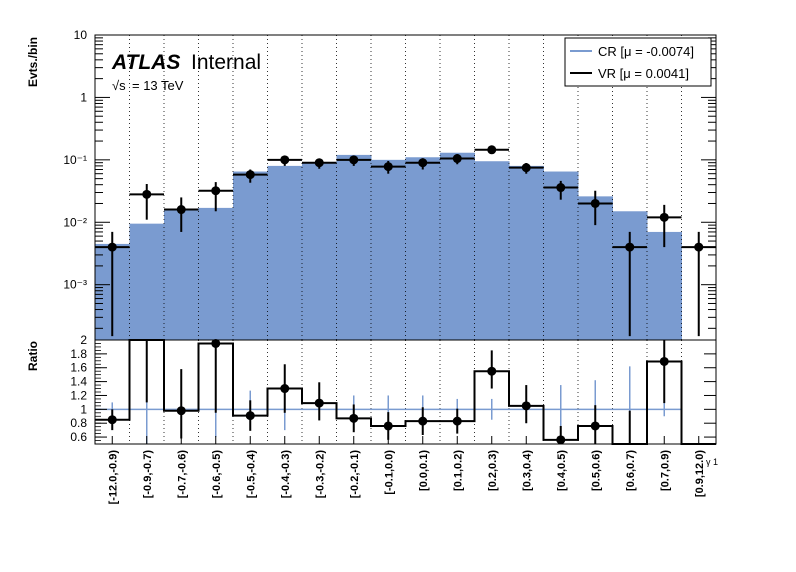  I want to click on x-tick-label: [0.1,0.2), so click(458, 470).